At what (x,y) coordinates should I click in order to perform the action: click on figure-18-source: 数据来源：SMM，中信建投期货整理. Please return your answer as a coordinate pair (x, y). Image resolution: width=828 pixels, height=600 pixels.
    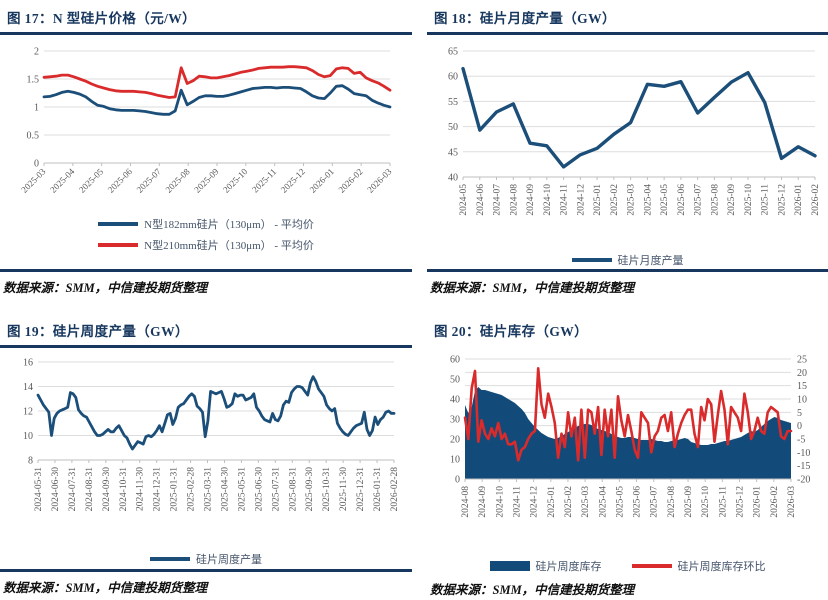
    Looking at the image, I should click on (532, 288).